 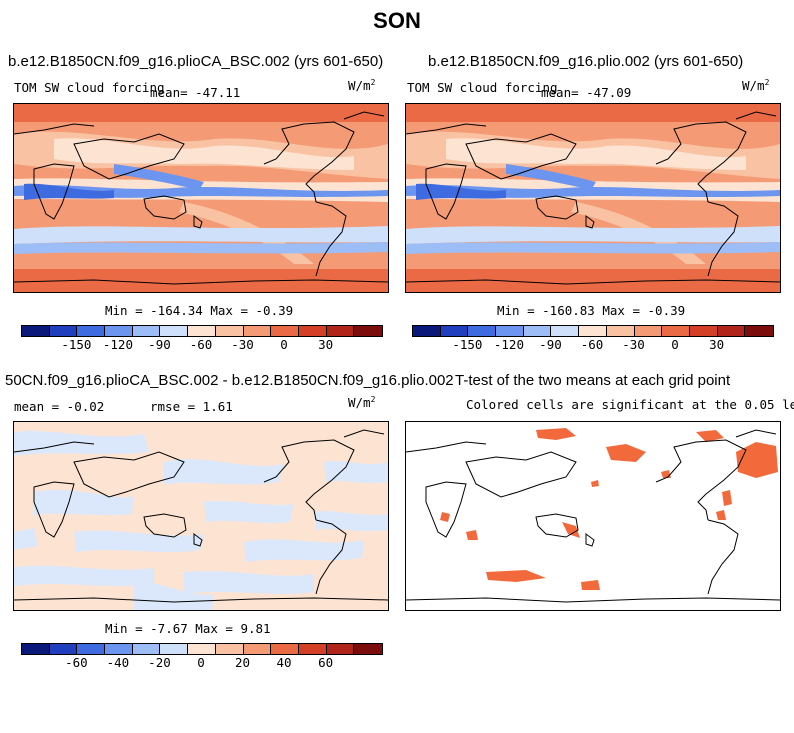 I want to click on panel4-map, so click(x=593, y=516).